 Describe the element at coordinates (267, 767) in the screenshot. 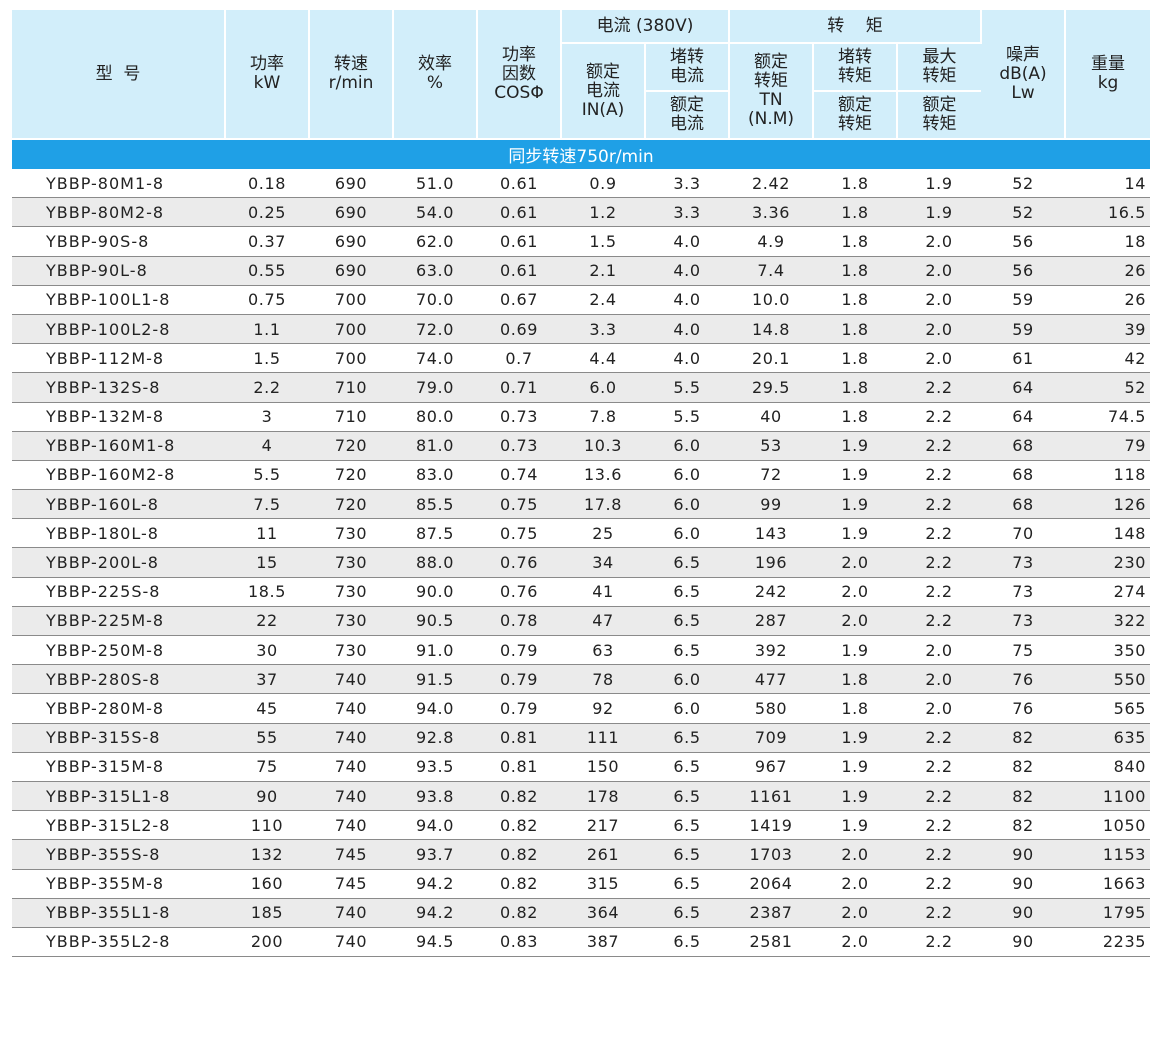

I see `cell-power: 75` at that location.